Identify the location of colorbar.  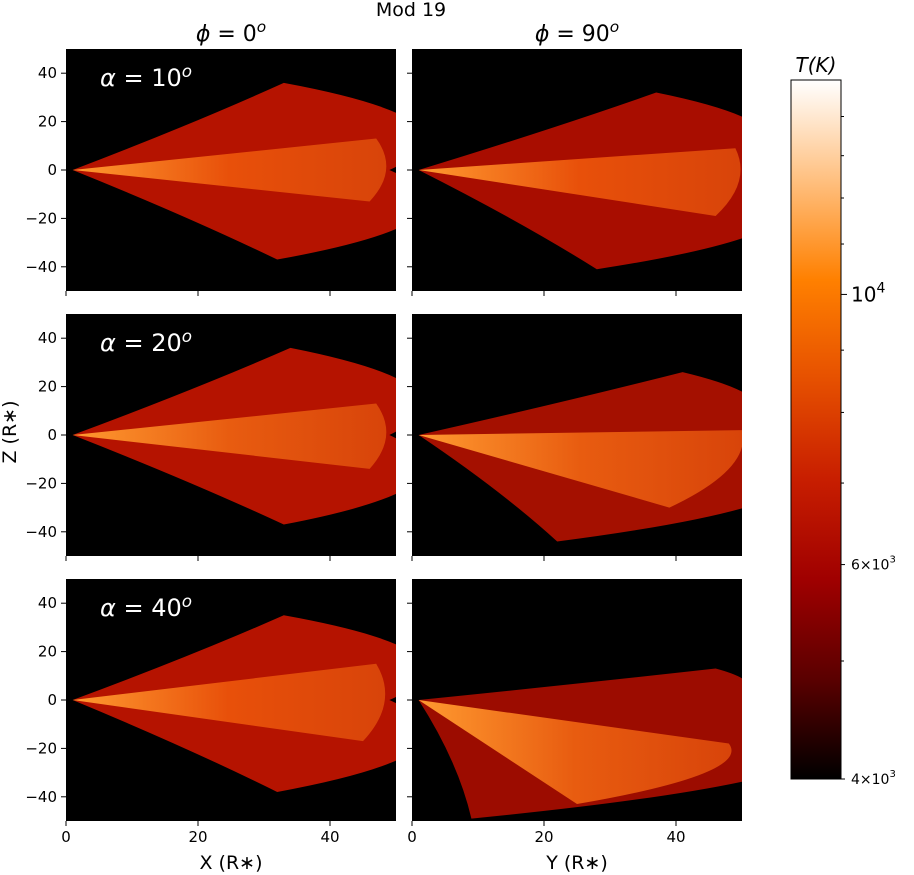
(816, 429).